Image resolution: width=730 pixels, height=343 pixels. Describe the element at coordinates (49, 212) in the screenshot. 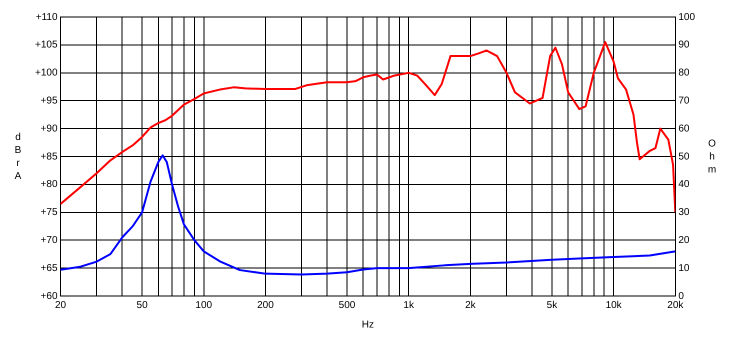

I see `y-tick-label: +75` at that location.